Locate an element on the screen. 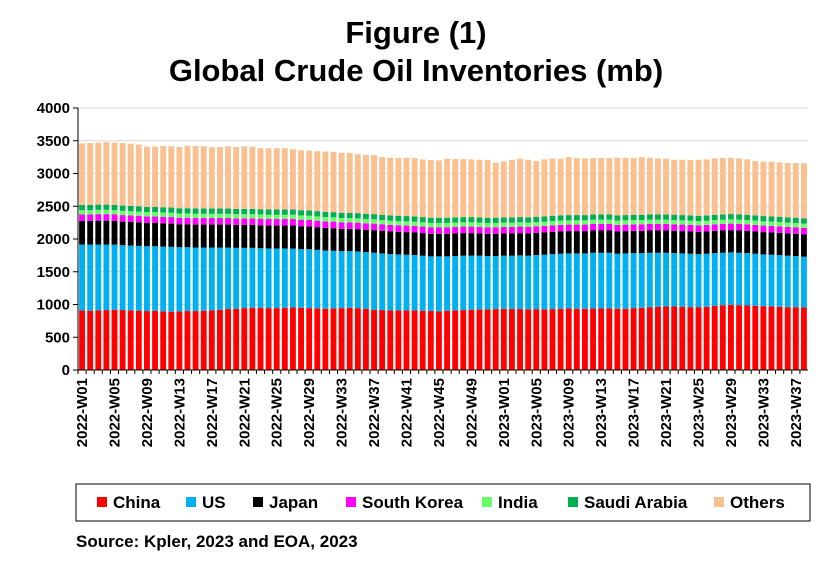 The image size is (832, 570). y-tick-label: 2000 is located at coordinates (53, 239).